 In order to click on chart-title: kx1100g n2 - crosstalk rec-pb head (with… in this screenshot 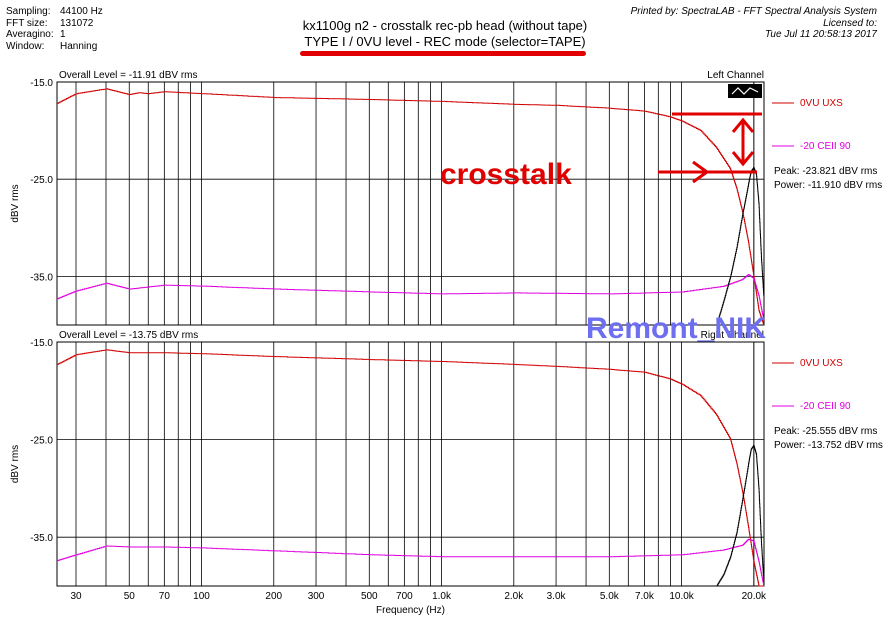, I will do `click(445, 34)`.